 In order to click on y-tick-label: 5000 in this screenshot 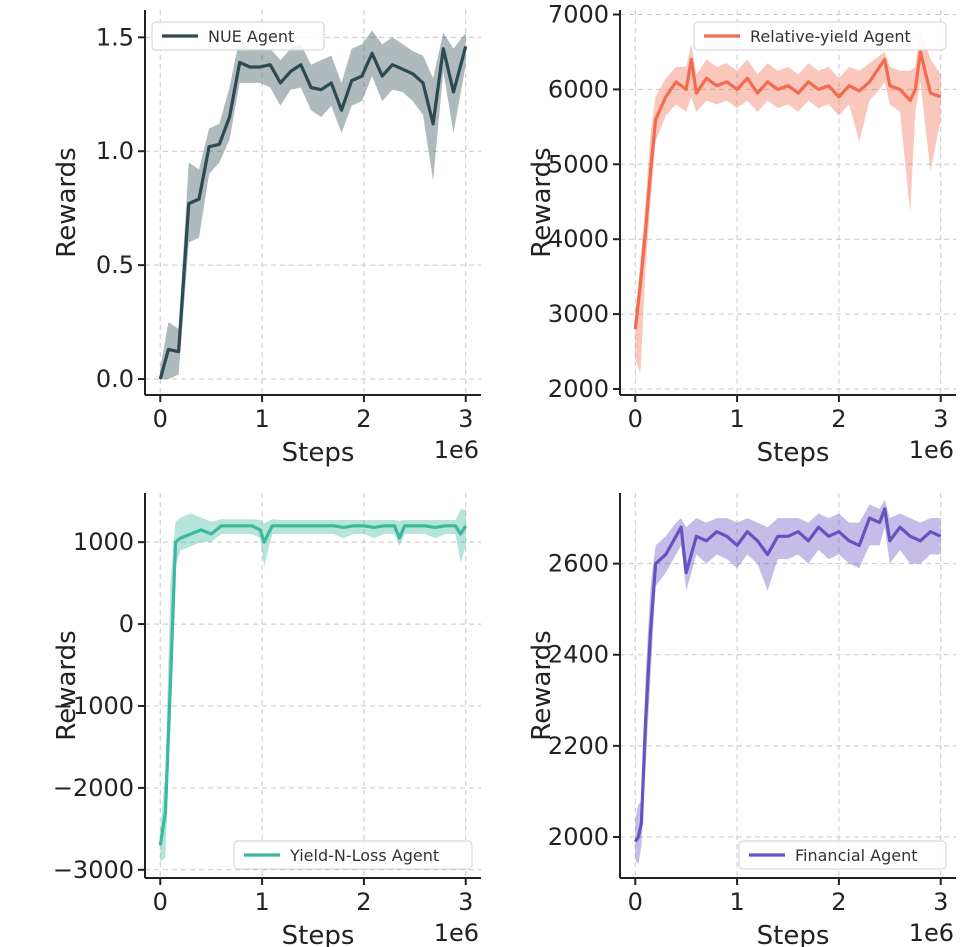, I will do `click(578, 164)`.